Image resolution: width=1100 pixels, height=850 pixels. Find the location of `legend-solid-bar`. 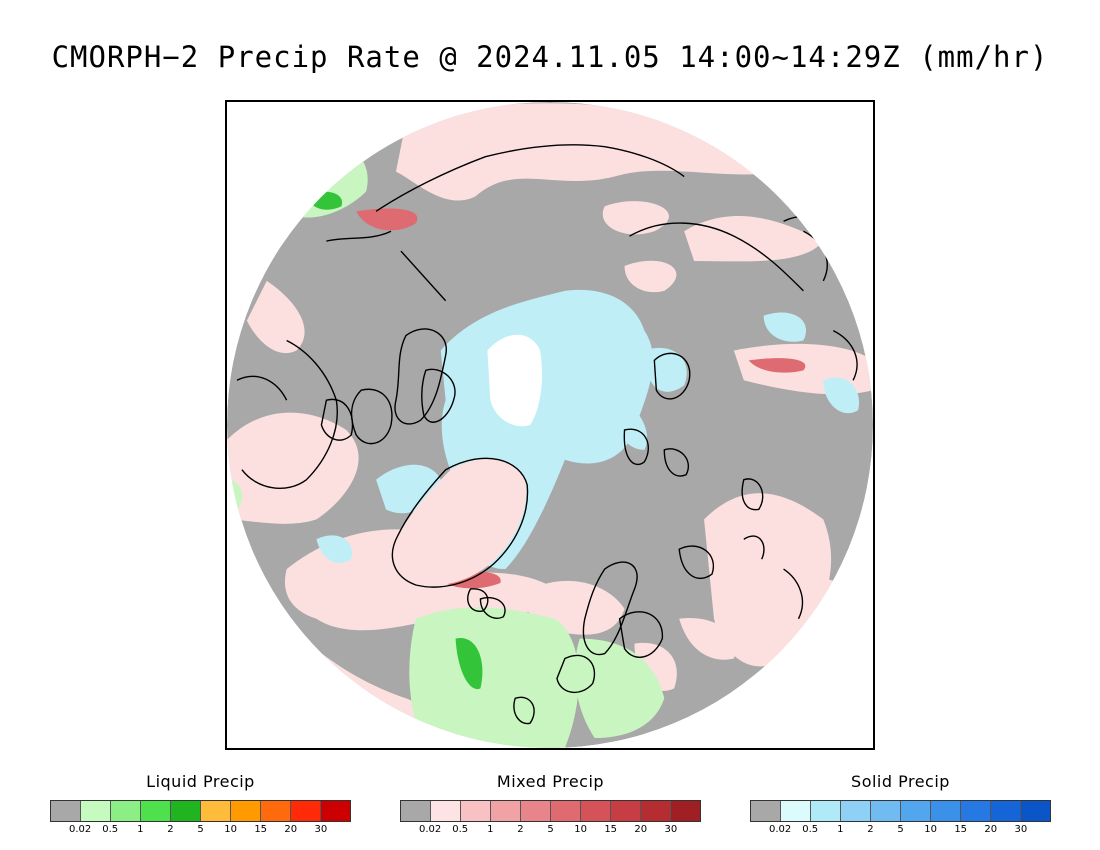

legend-solid-bar is located at coordinates (900, 811).